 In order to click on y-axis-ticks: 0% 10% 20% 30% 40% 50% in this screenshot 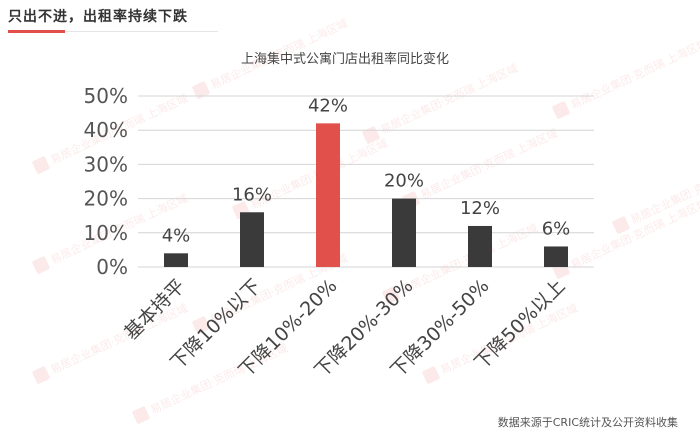, I will do `click(106, 181)`.